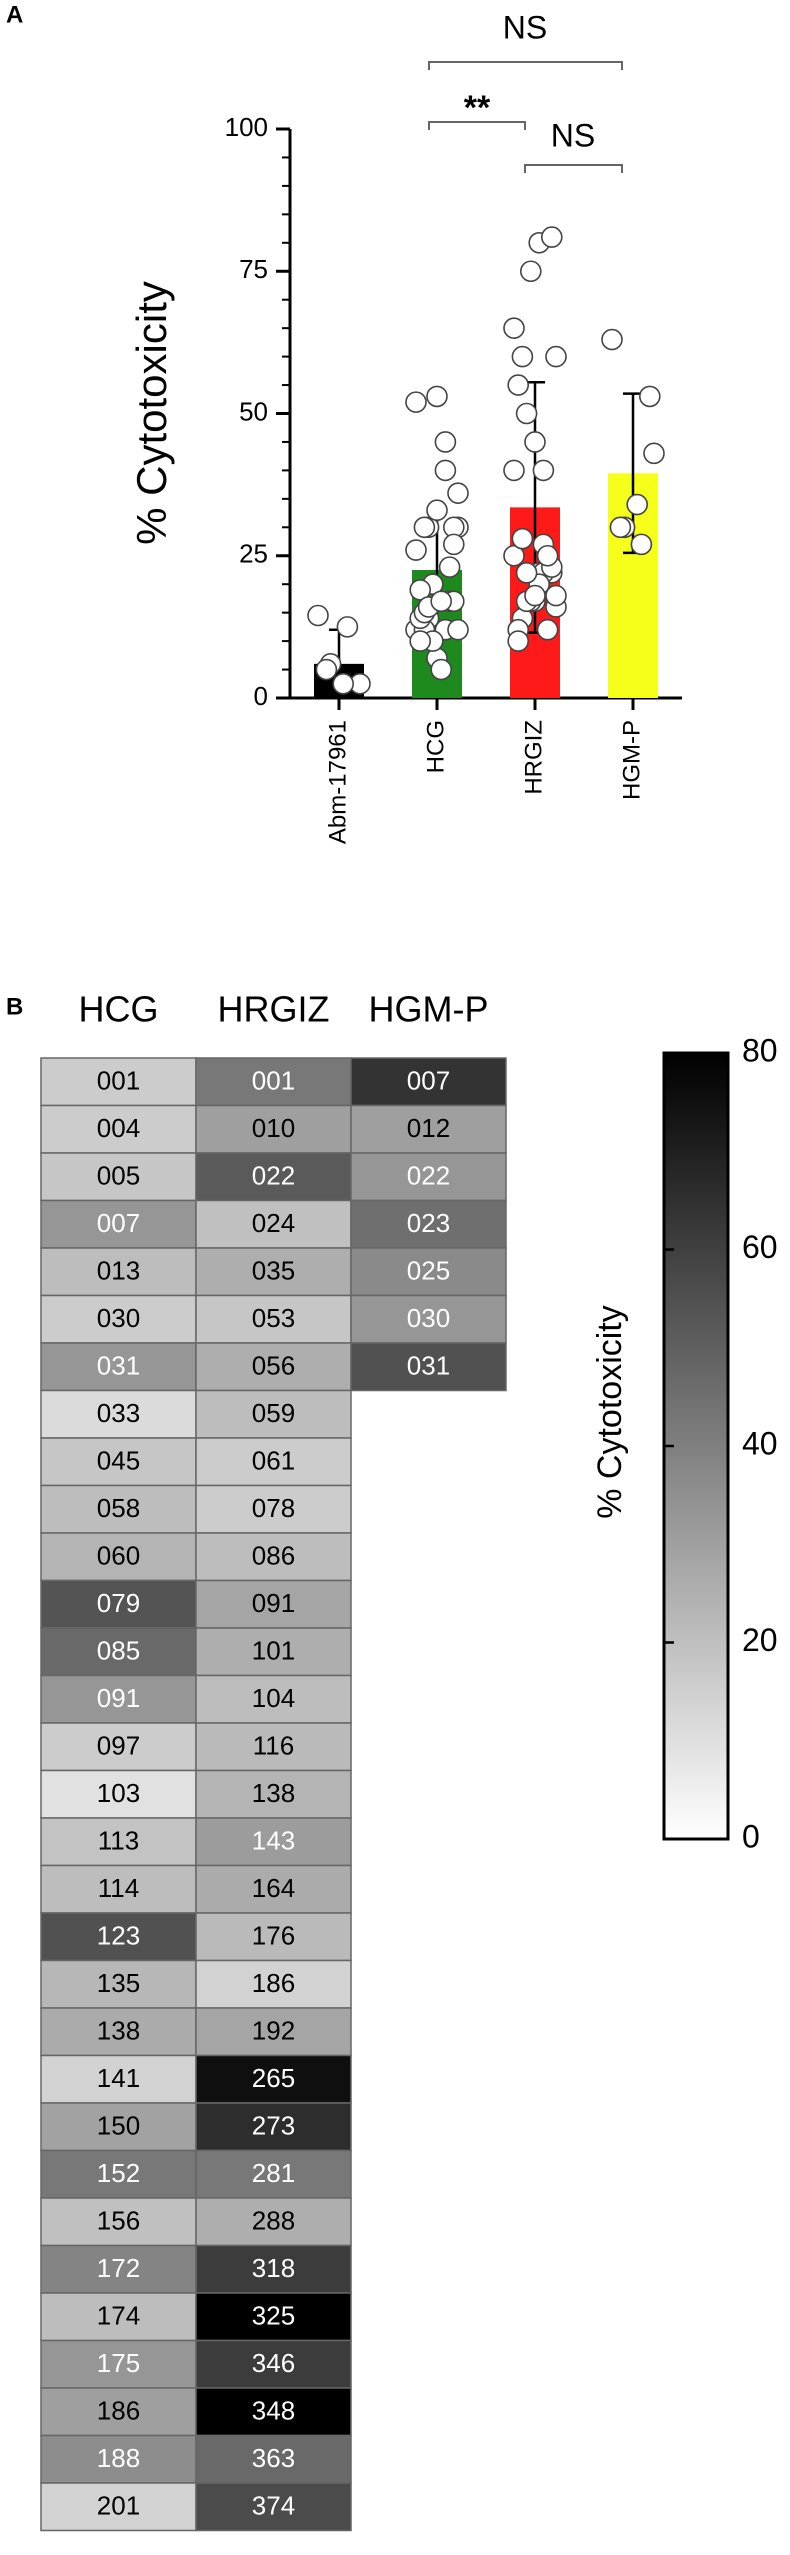 The image size is (790, 2555). What do you see at coordinates (118, 2268) in the screenshot?
I see `cell-label: 172` at bounding box center [118, 2268].